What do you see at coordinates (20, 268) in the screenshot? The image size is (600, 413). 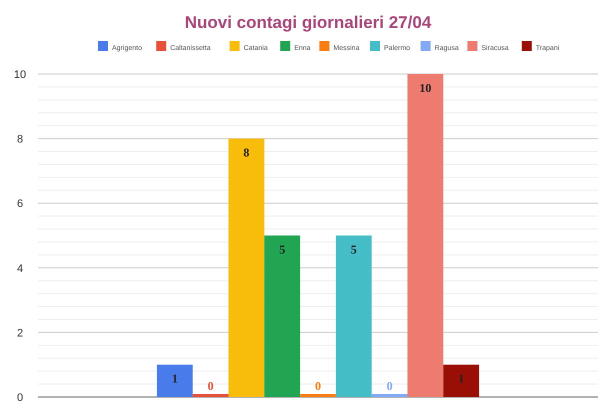 I see `y-tick-label: 4` at bounding box center [20, 268].